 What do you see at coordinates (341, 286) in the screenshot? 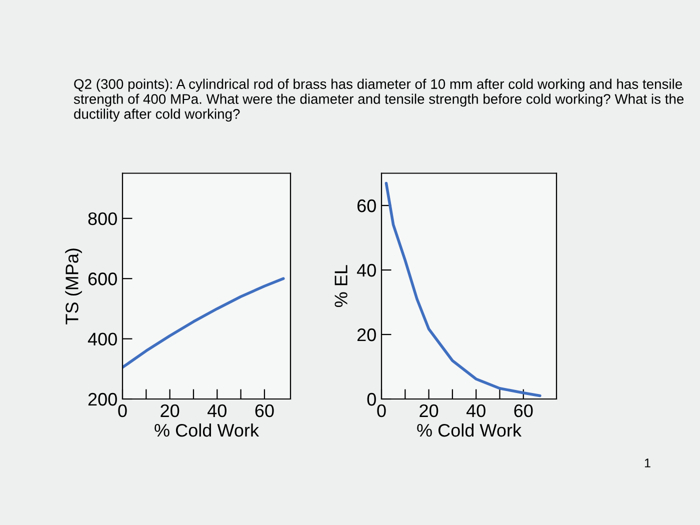
I see `y-axis-title: % EL` at bounding box center [341, 286].